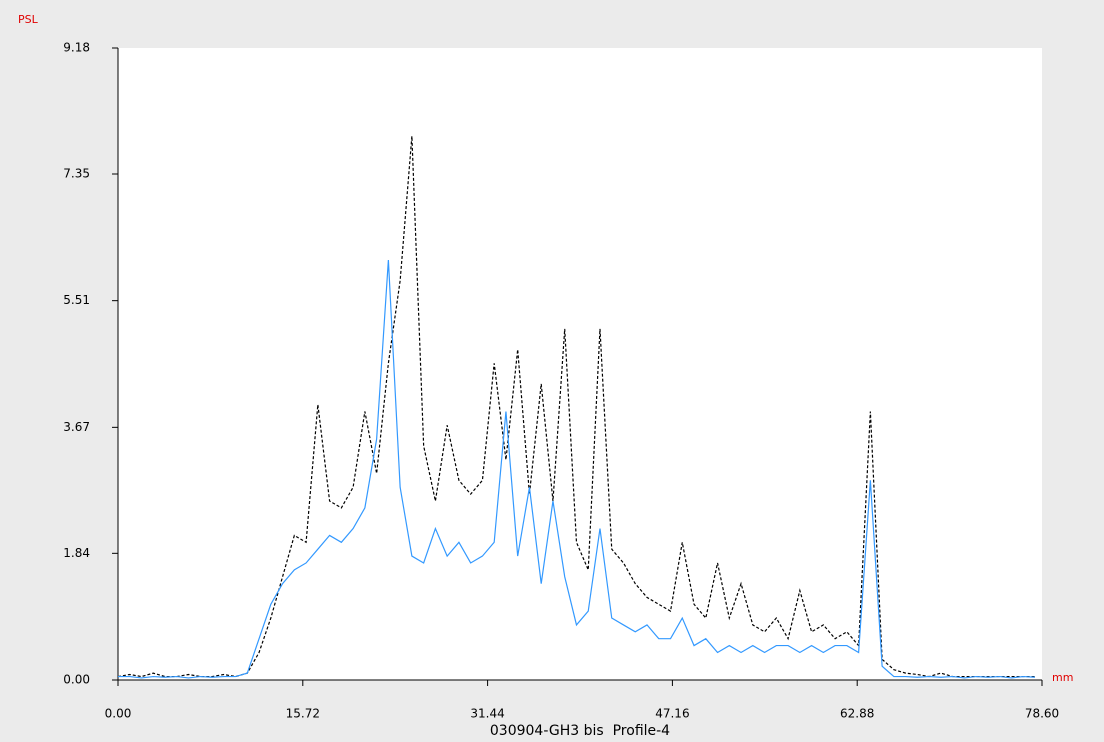  Describe the element at coordinates (303, 714) in the screenshot. I see `x-tick-label: 15.72` at that location.